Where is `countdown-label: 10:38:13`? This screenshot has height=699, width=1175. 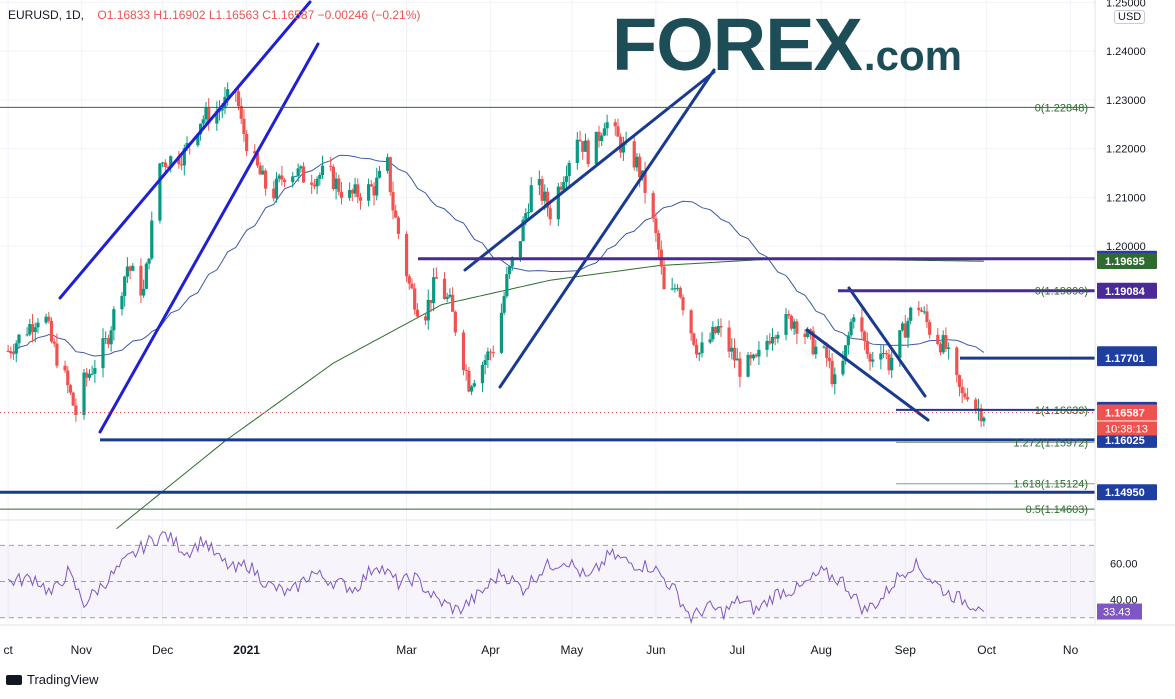 countdown-label: 10:38:13 is located at coordinates (1126, 429).